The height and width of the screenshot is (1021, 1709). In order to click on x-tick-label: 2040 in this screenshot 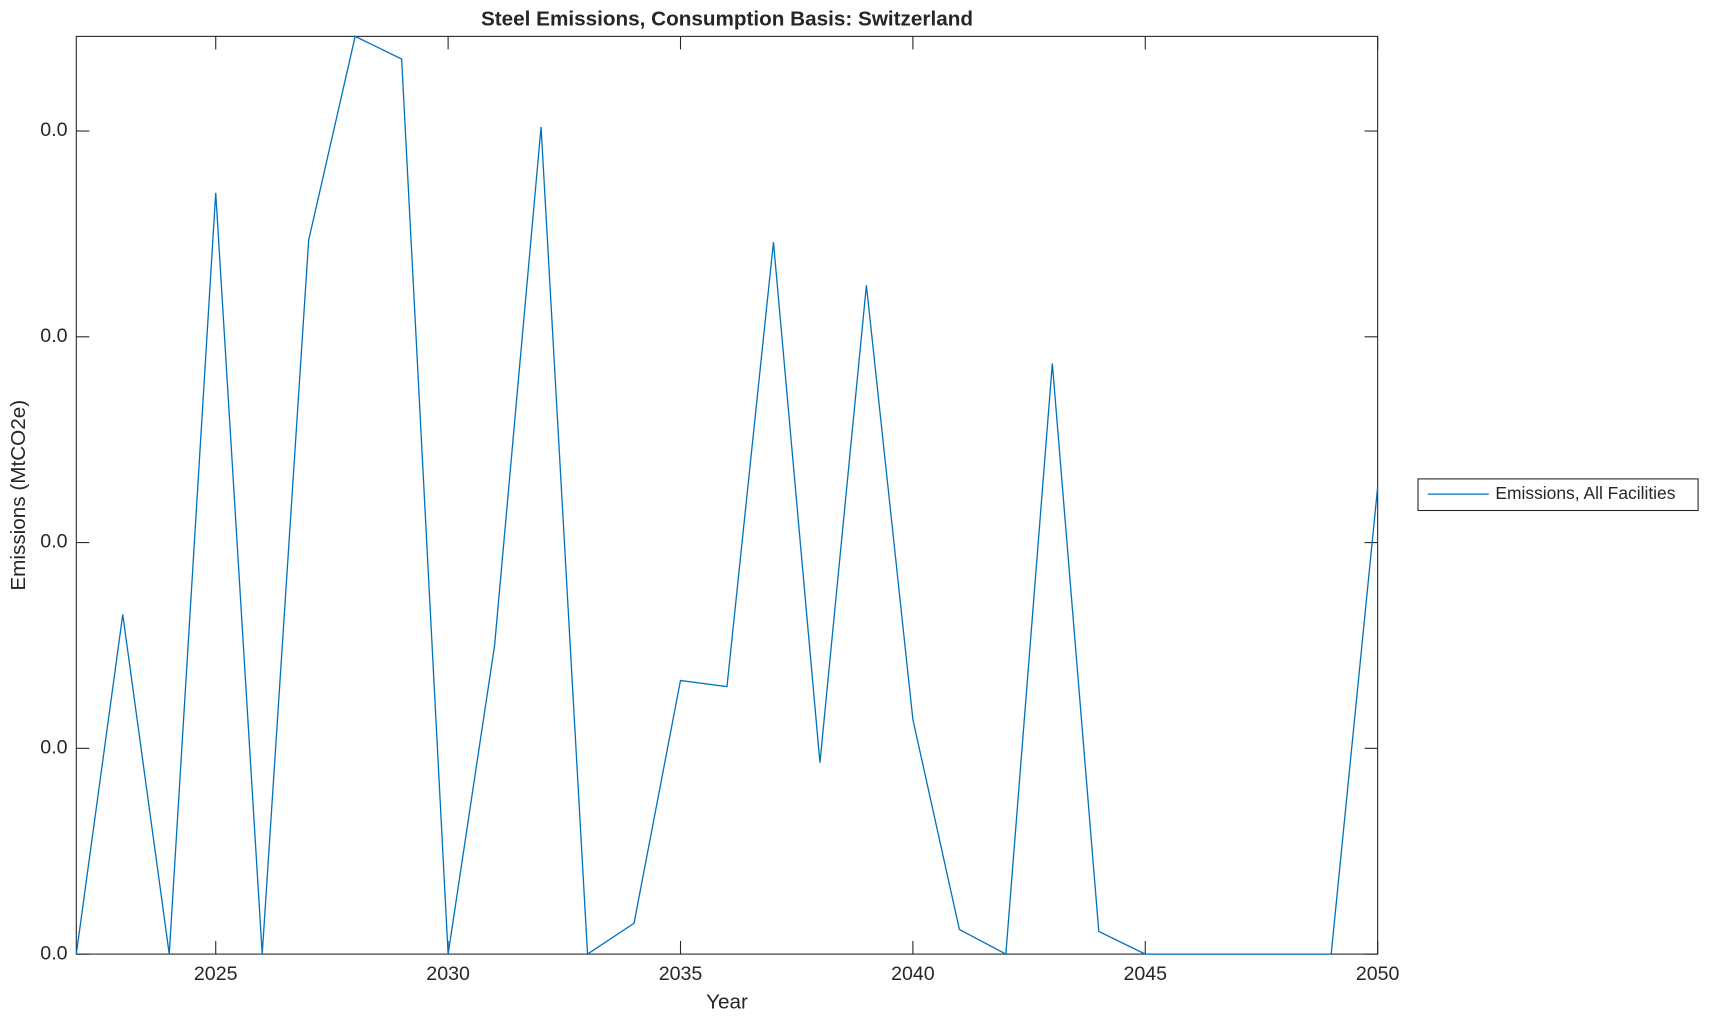, I will do `click(913, 974)`.